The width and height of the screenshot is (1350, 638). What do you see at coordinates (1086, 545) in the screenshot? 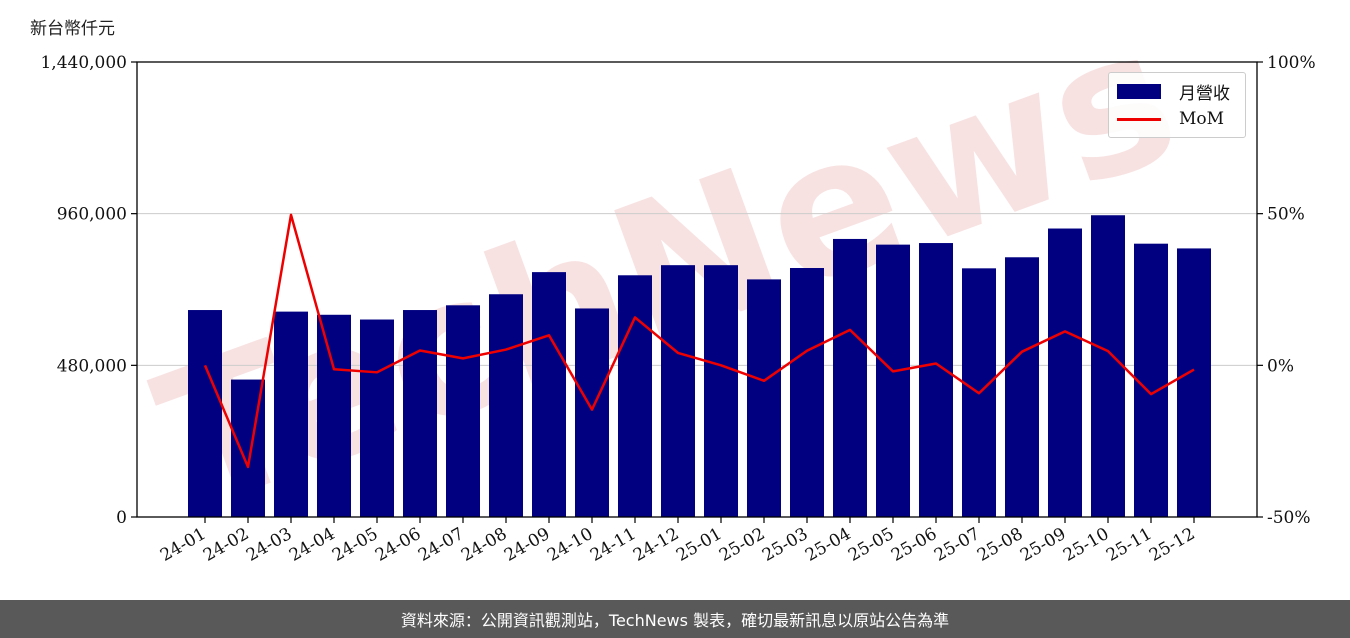
I see `x-tick-label-25-10: 25-10` at bounding box center [1086, 545].